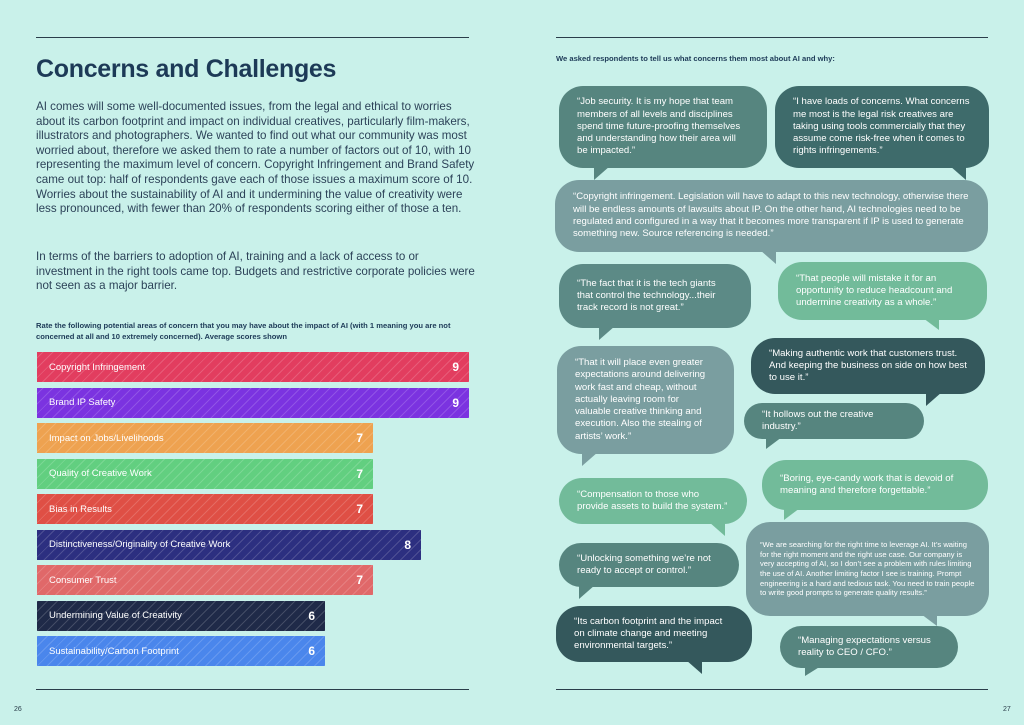 The width and height of the screenshot is (1024, 725). What do you see at coordinates (114, 651) in the screenshot?
I see `bar-label: Sustainability/Carbon Footprint` at bounding box center [114, 651].